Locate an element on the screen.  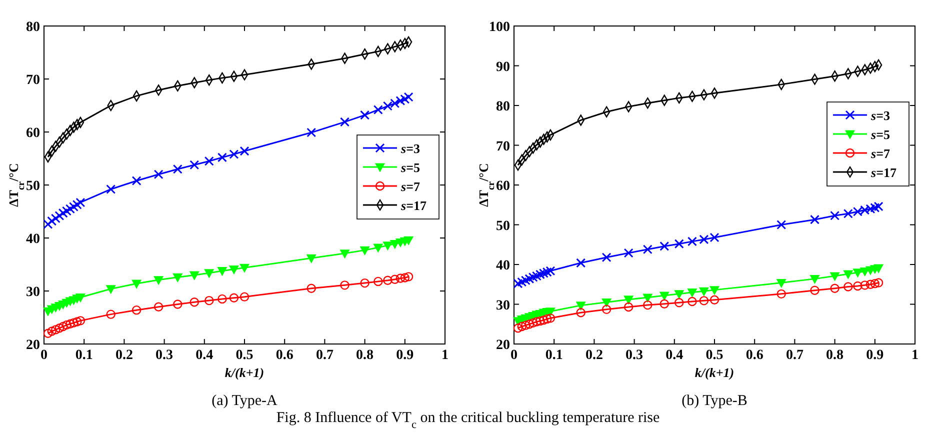
x-tick-label: 0.5 is located at coordinates (715, 355).